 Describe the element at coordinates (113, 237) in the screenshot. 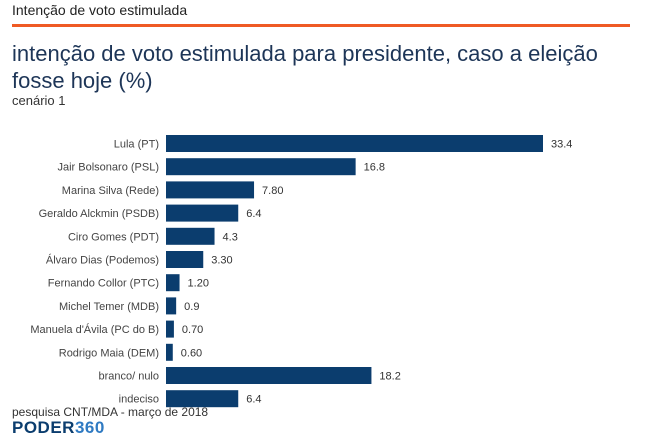

I see `category-label: Ciro Gomes (PDT)` at that location.